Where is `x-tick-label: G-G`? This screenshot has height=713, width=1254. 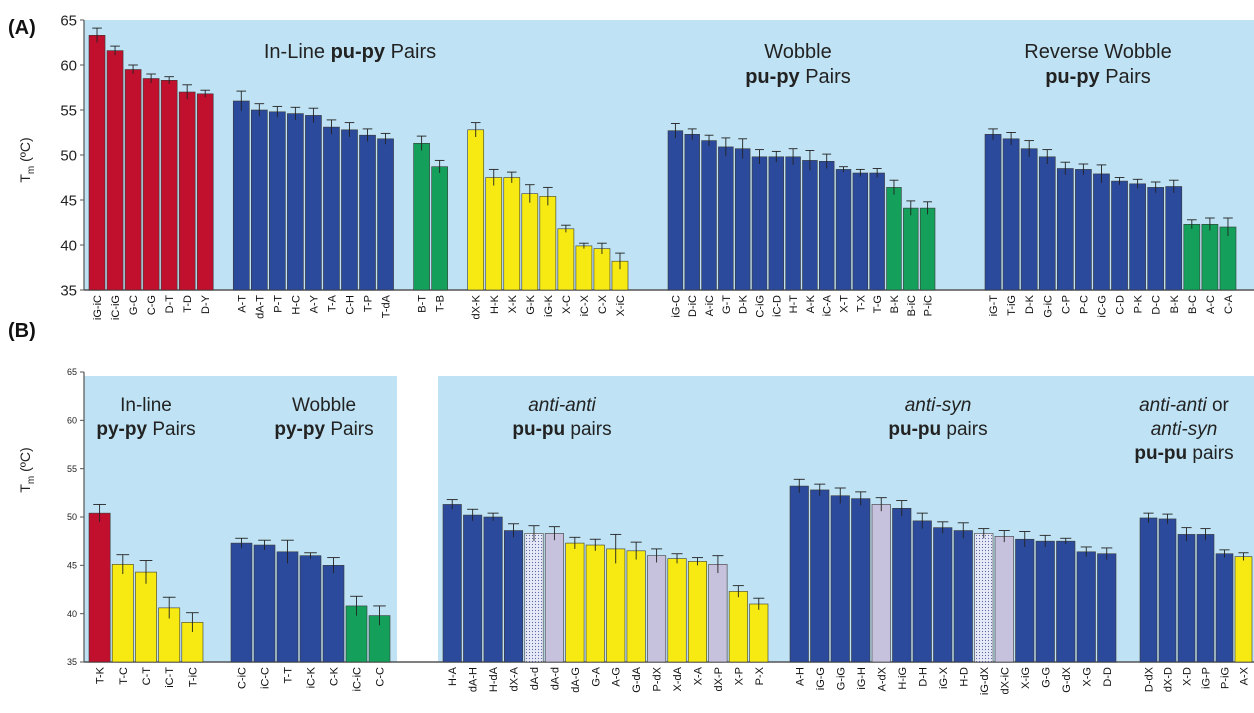
x-tick-label: G-G is located at coordinates (1046, 677).